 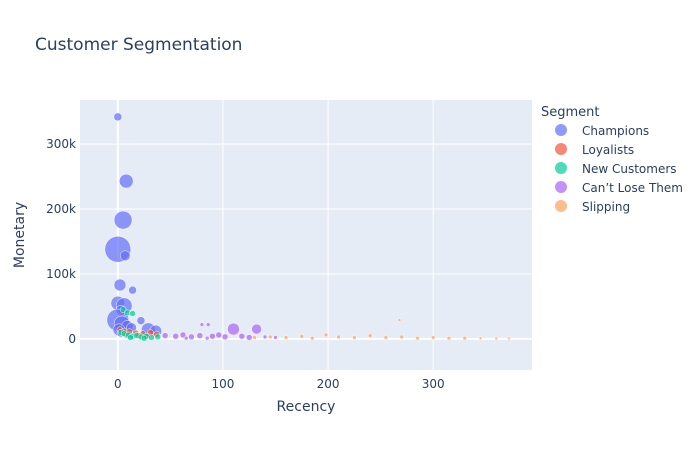 I want to click on legend-label: Can’t Lose Them, so click(x=632, y=188).